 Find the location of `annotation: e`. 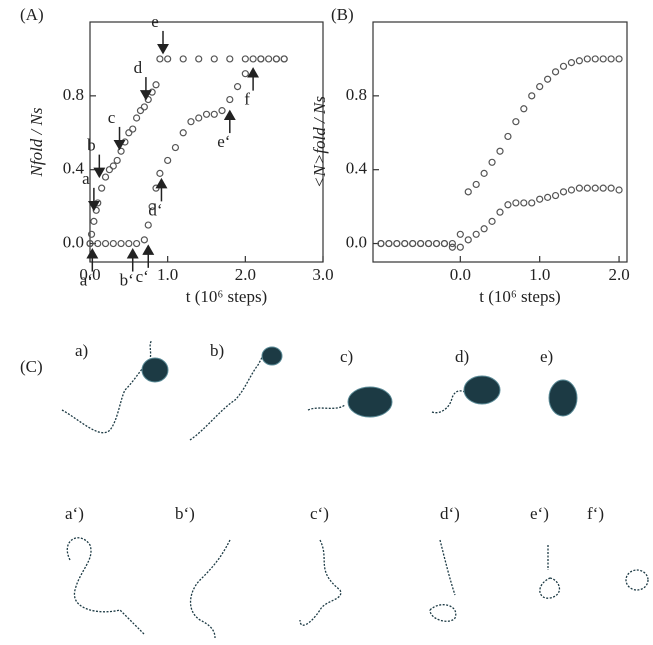

annotation: e is located at coordinates (155, 21).